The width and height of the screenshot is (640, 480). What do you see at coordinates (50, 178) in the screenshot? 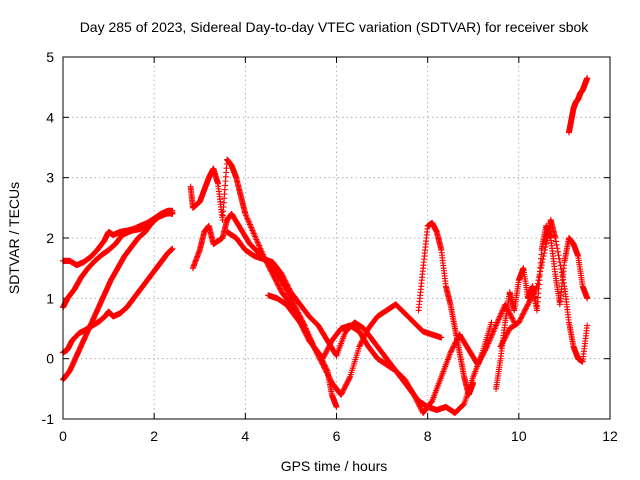
I see `y-tick-label: 3` at bounding box center [50, 178].